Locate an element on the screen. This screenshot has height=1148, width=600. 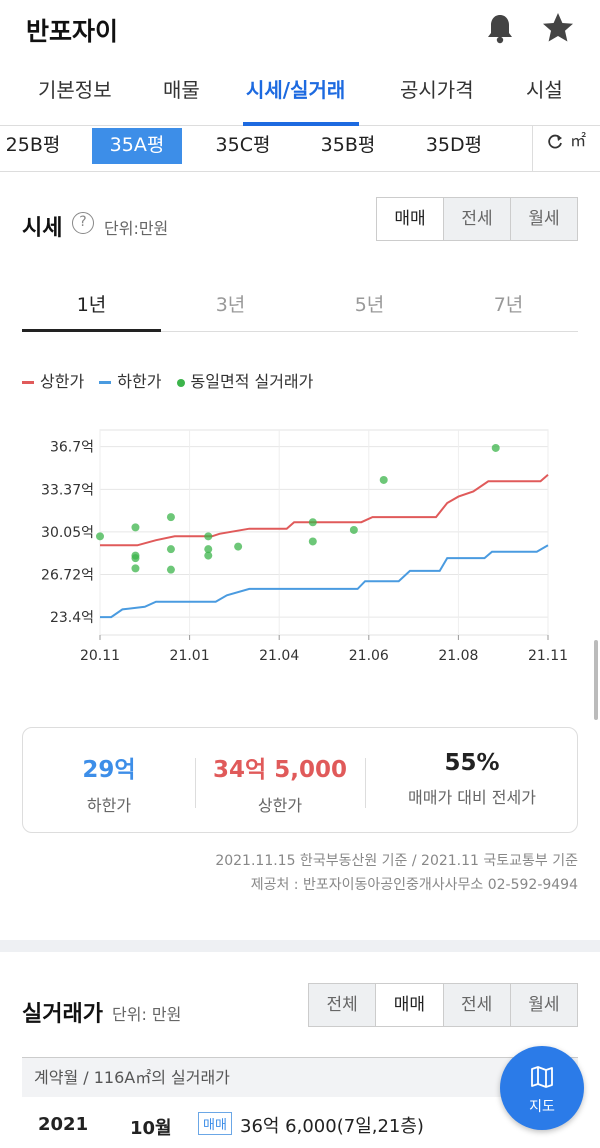
summary-divider is located at coordinates (195, 783).